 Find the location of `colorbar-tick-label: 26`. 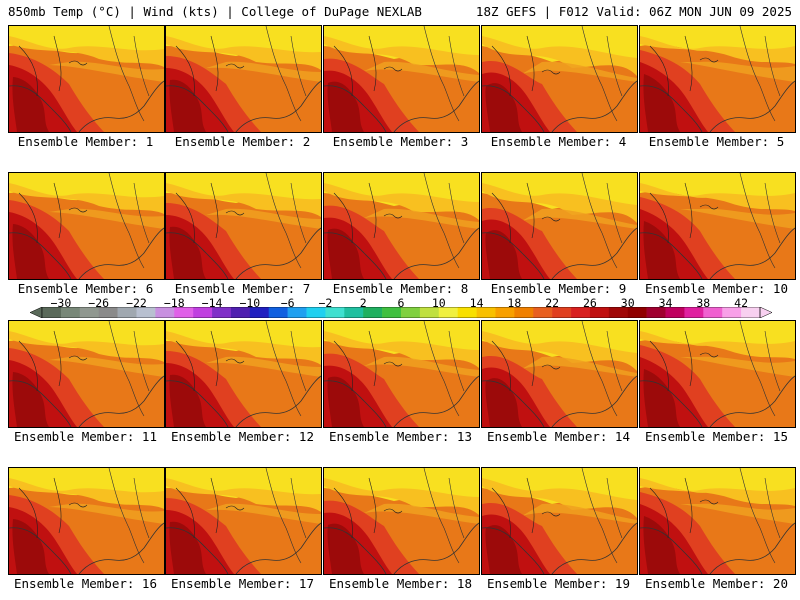

colorbar-tick-label: 26 is located at coordinates (590, 303).